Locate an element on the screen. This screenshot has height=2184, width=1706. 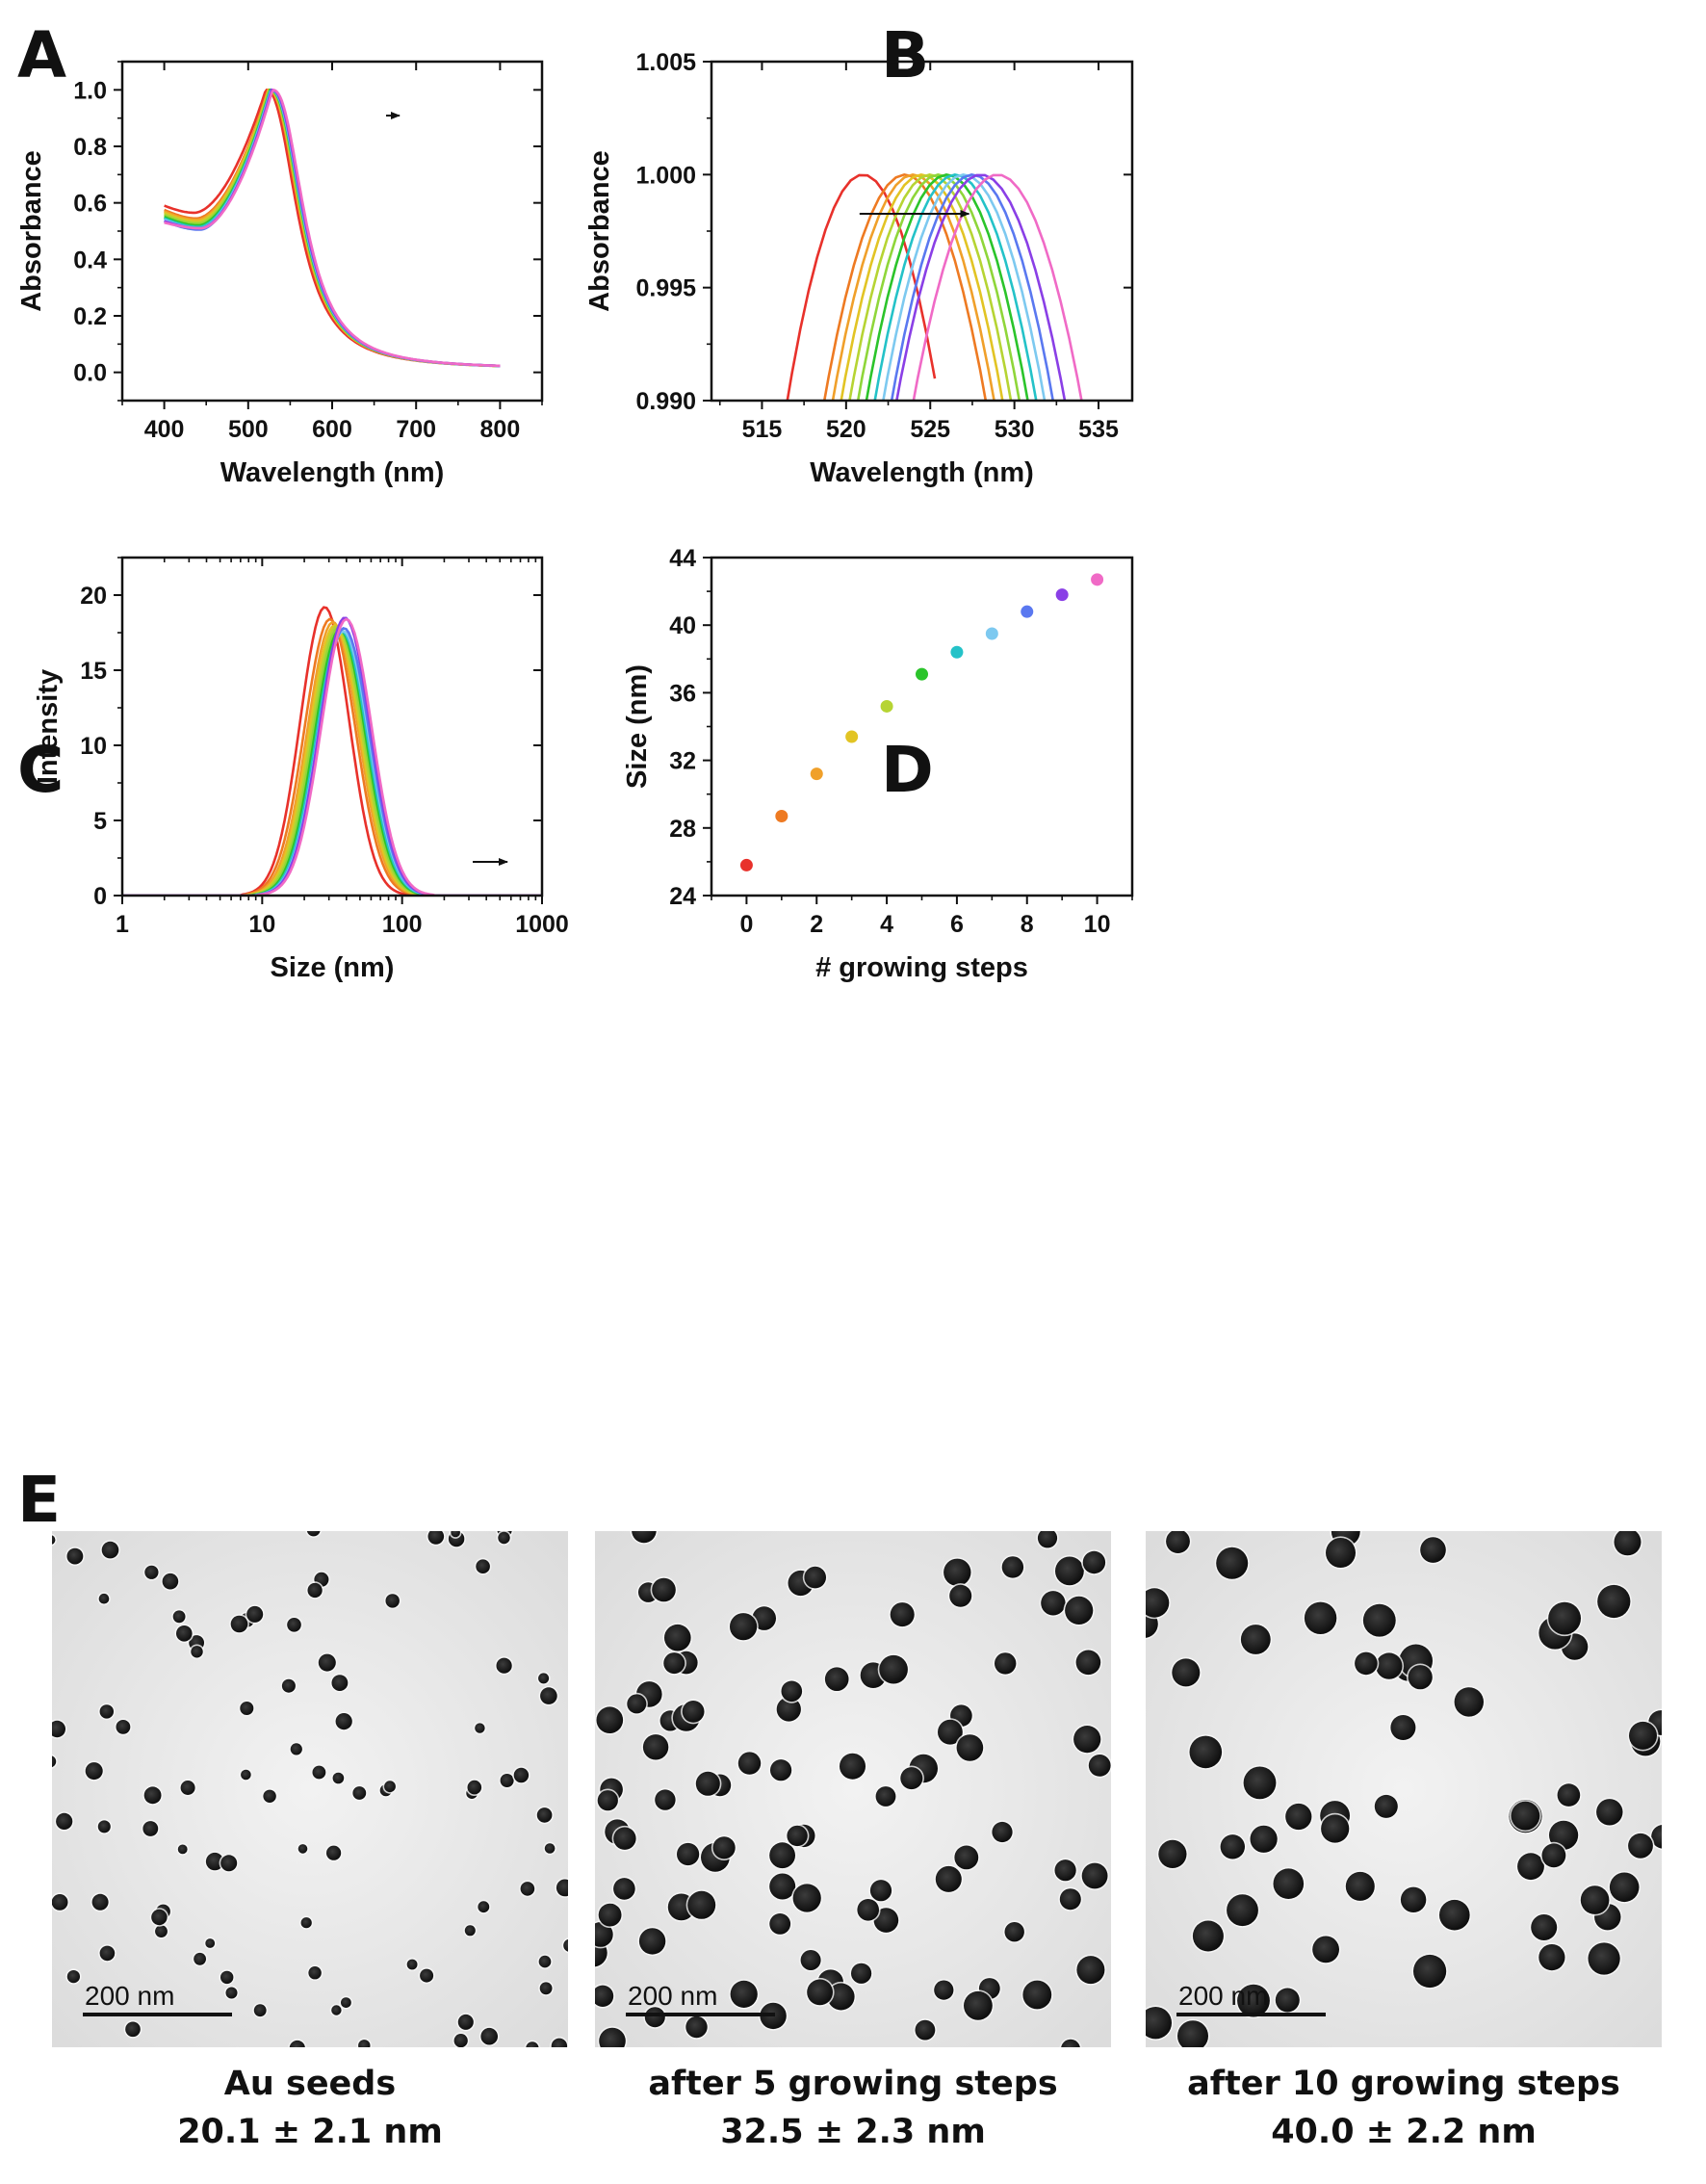
x-tick-label: 520 is located at coordinates (846, 430).